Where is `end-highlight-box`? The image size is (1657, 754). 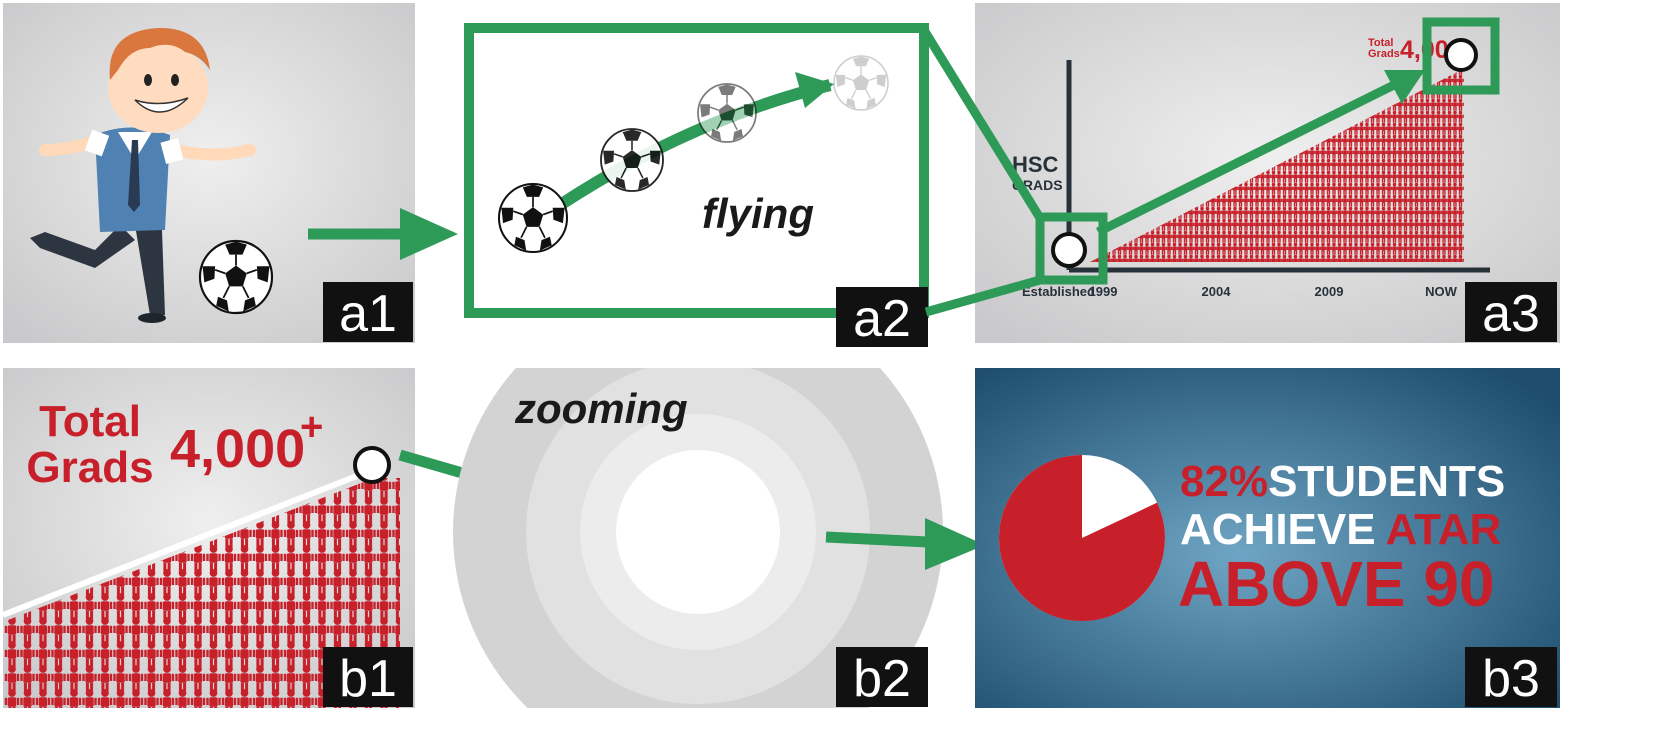 end-highlight-box is located at coordinates (1461, 56).